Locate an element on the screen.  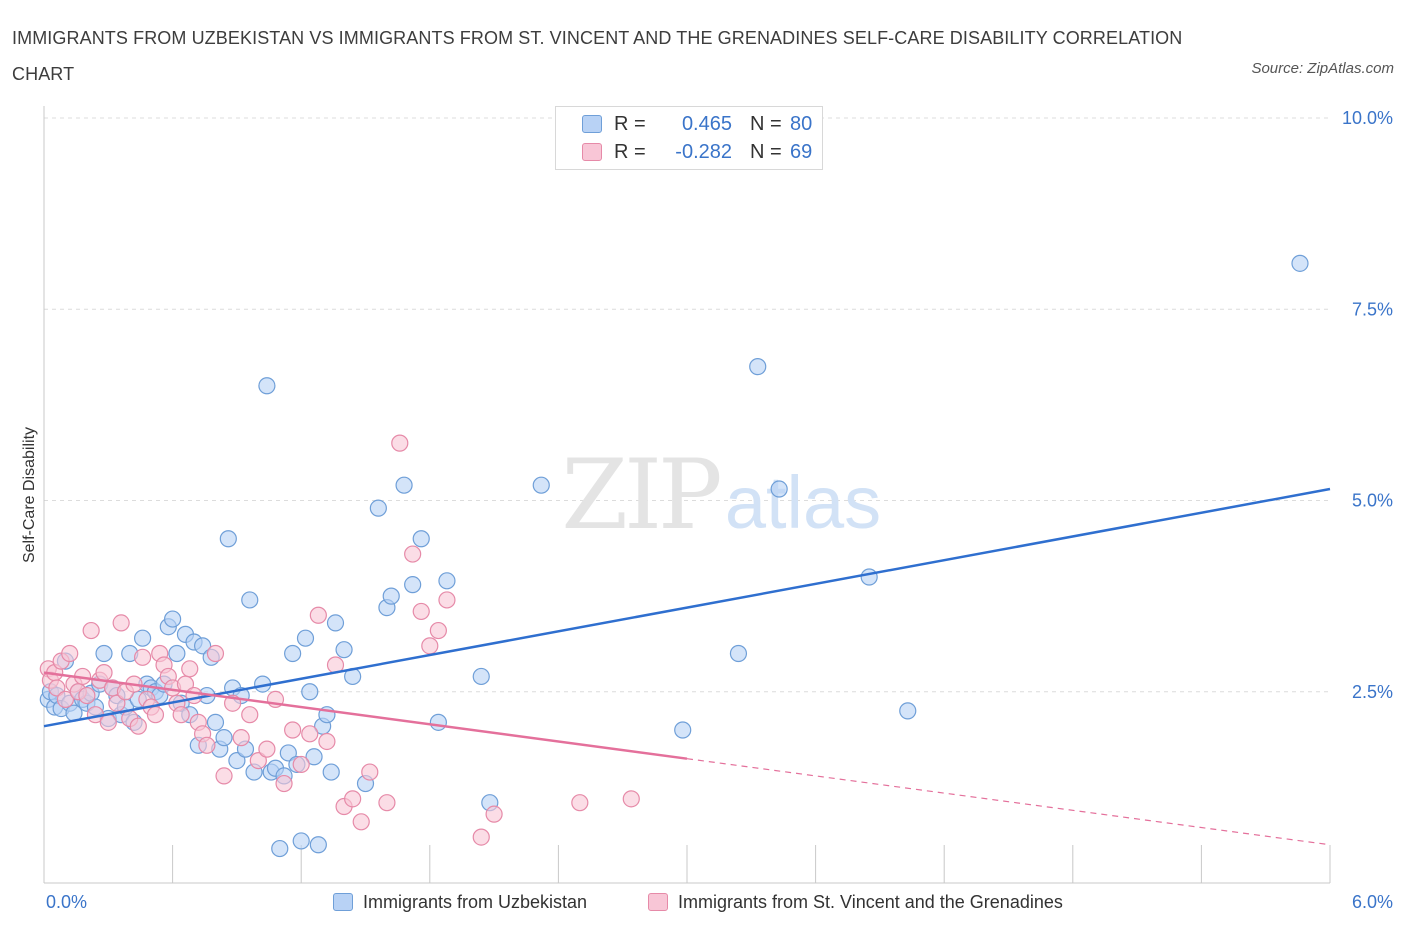
legend-n-value: 80 is located at coordinates (801, 123).